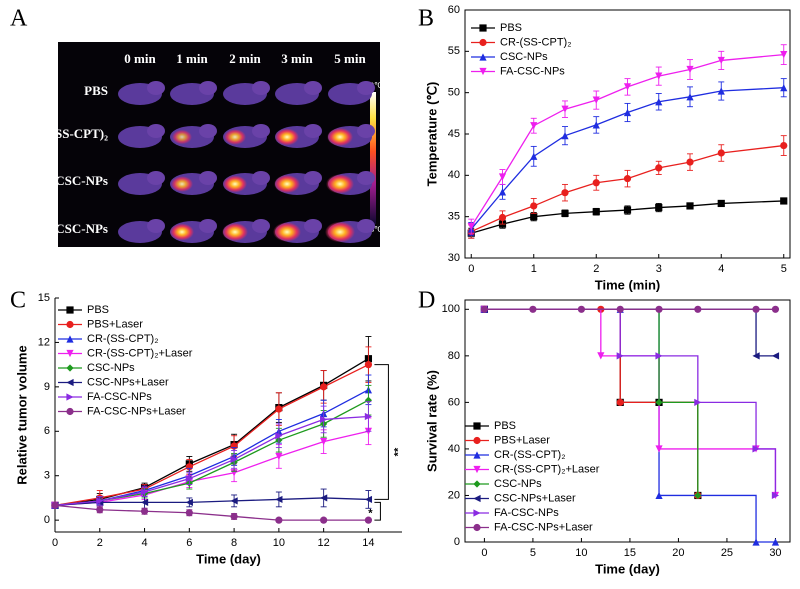 Image resolution: width=800 pixels, height=589 pixels. Describe the element at coordinates (350, 58) in the screenshot. I see `column-label: 5 min` at that location.